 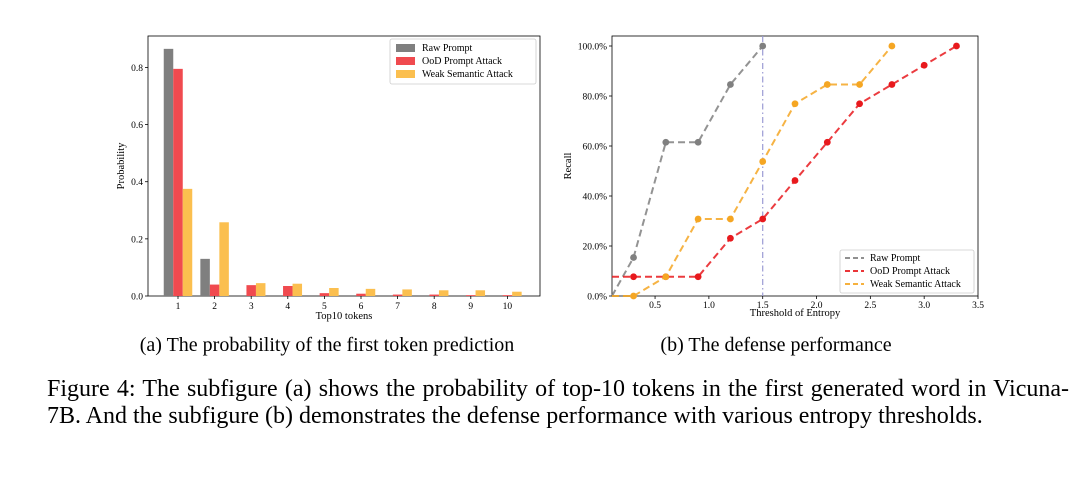 What do you see at coordinates (137, 240) in the screenshot?
I see `y-tick-label: 0.2` at bounding box center [137, 240].